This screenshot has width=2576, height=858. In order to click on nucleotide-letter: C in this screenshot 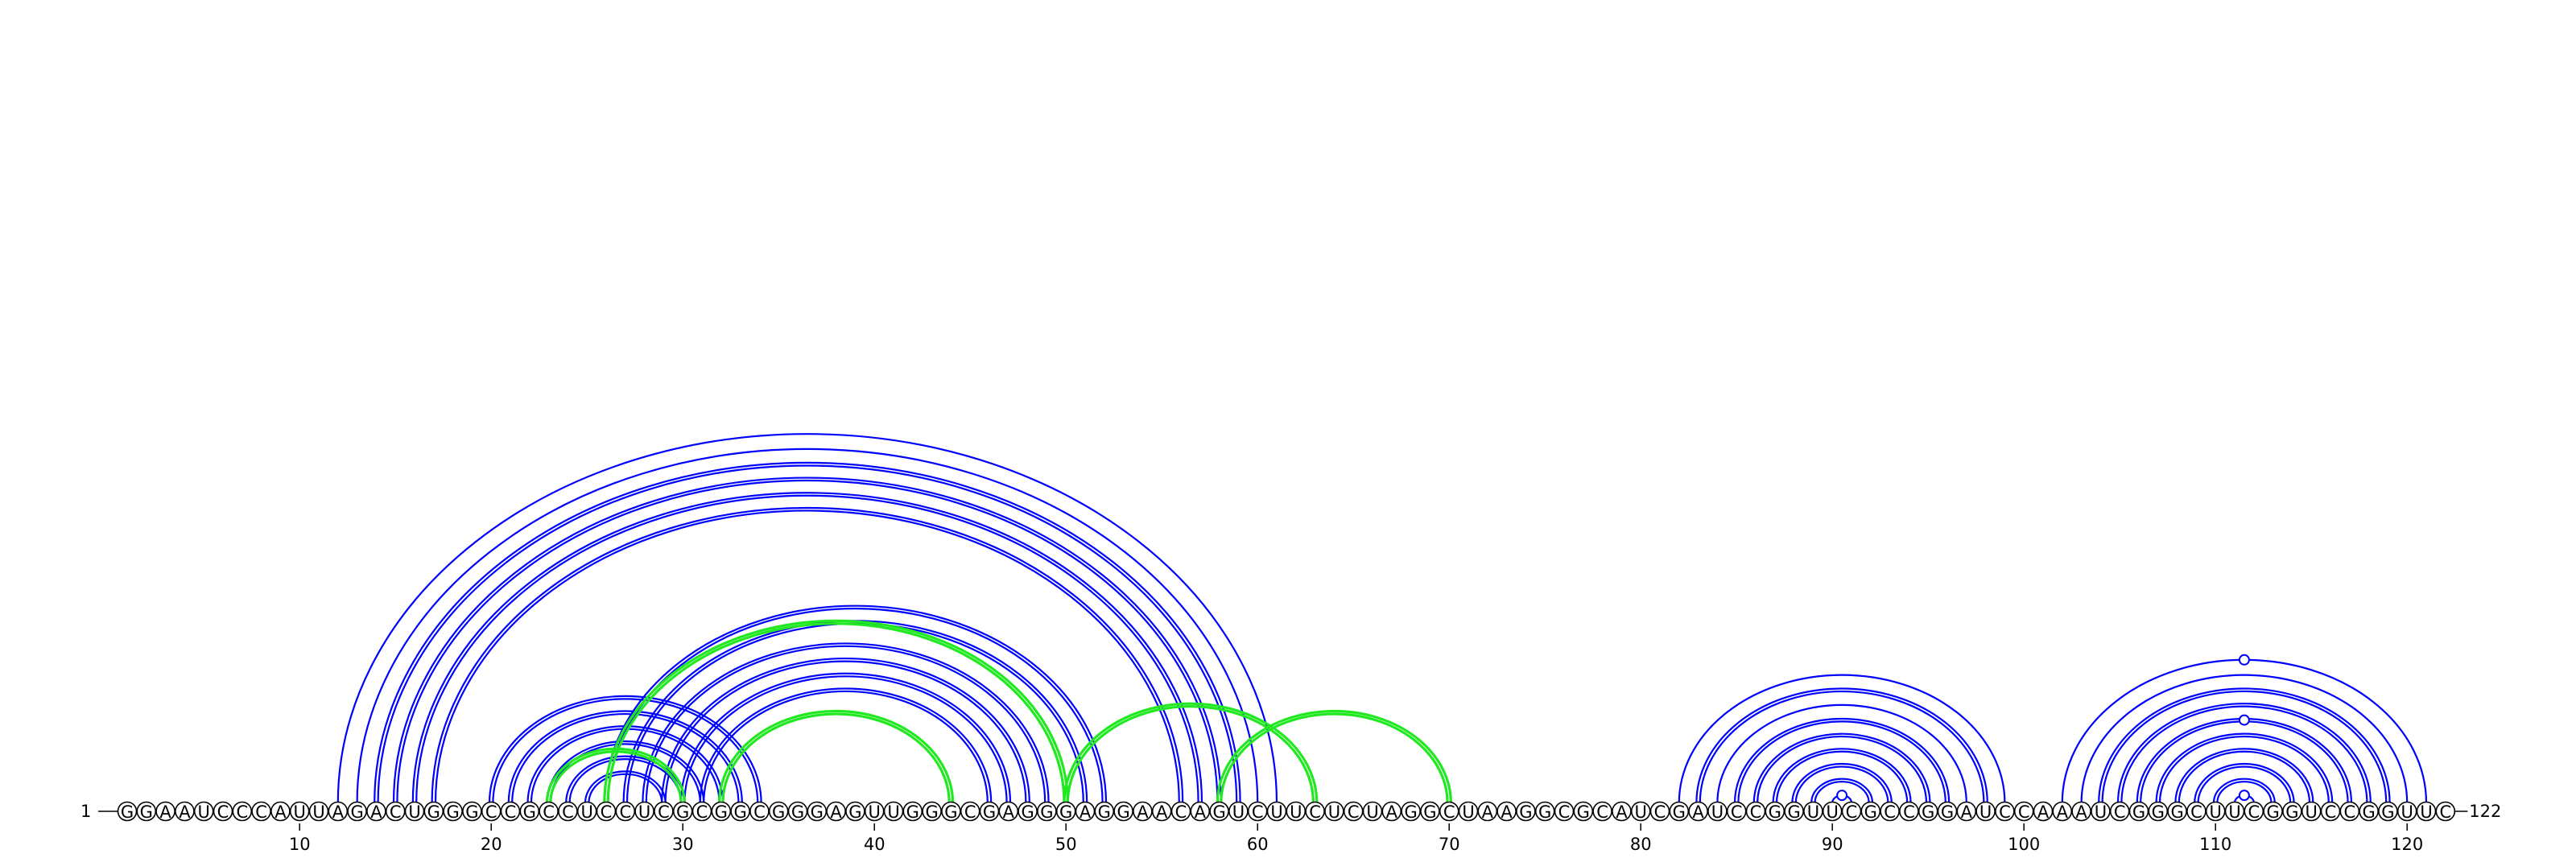, I will do `click(1890, 812)`.